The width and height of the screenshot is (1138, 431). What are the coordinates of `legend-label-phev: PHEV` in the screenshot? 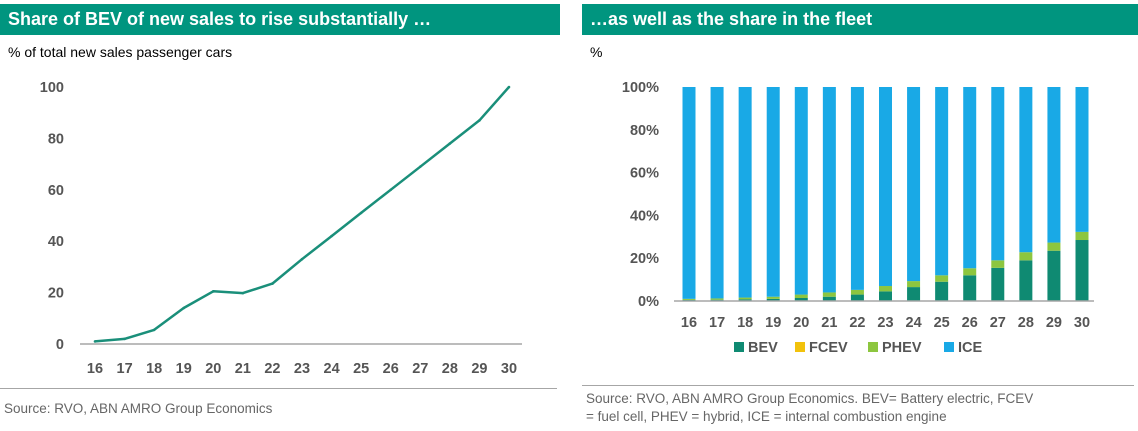 It's located at (902, 348).